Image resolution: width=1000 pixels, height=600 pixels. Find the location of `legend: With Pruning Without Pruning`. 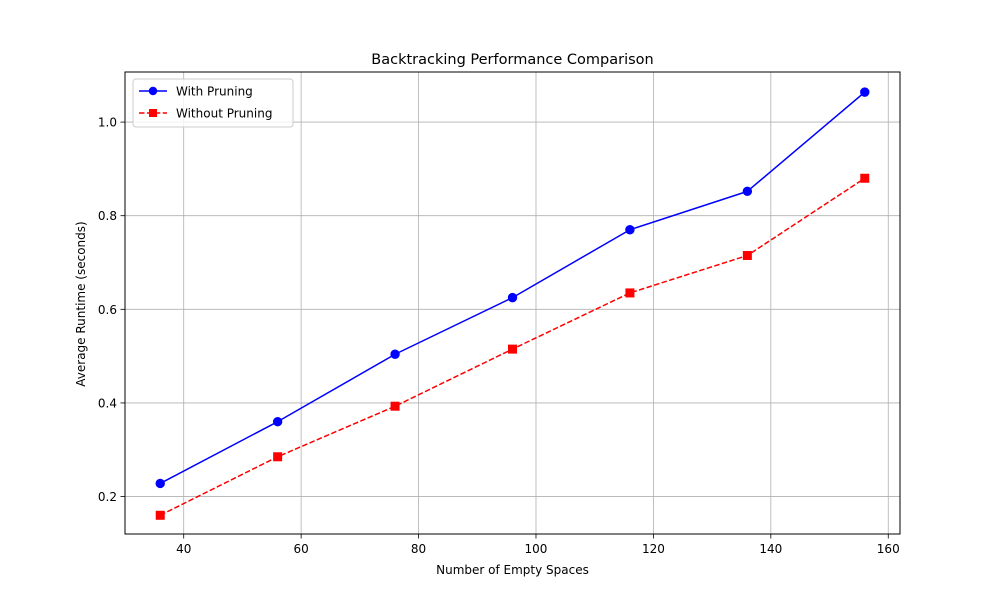

legend: With Pruning Without Pruning is located at coordinates (213, 103).